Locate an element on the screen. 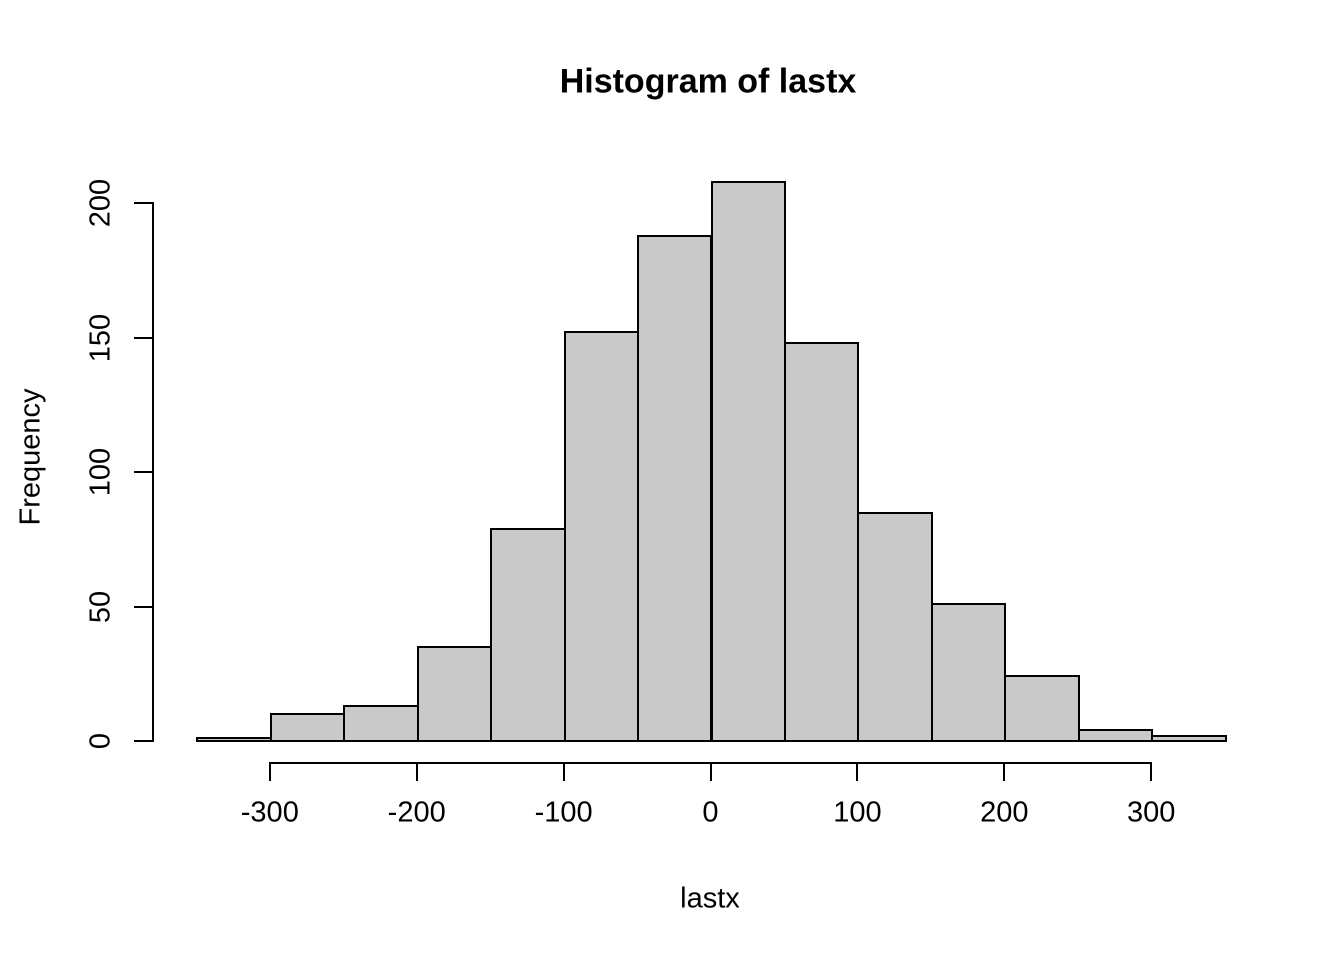 Image resolution: width=1344 pixels, height=960 pixels. y-tick-label: 200 is located at coordinates (100, 203).